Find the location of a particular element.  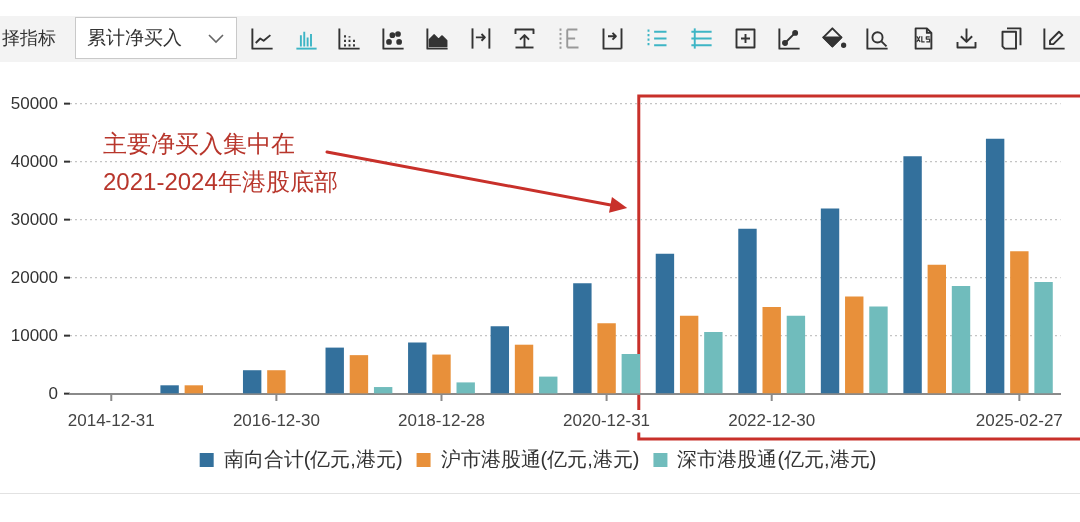

x-tick-label: 2020-12-31 is located at coordinates (607, 420).